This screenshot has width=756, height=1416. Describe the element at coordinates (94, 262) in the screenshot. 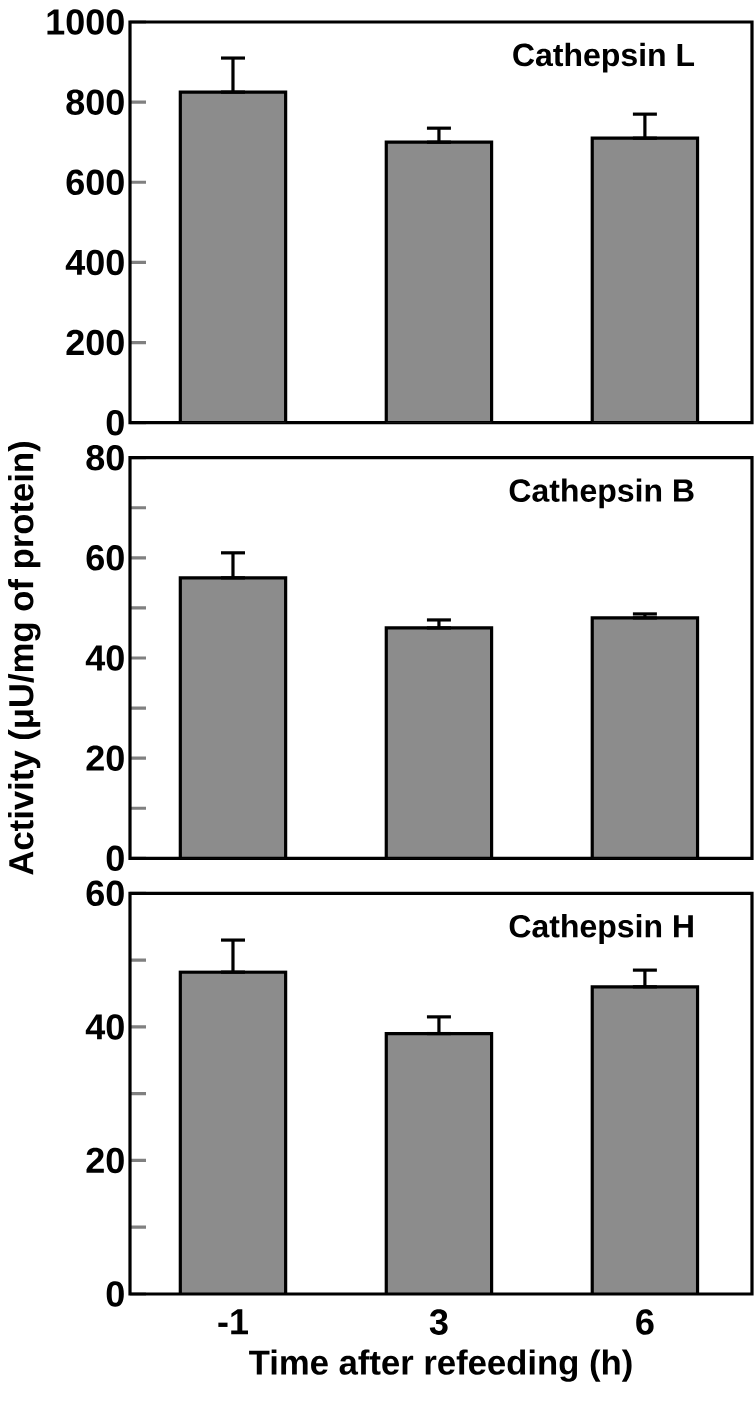

I see `y-tick-label: 400` at that location.